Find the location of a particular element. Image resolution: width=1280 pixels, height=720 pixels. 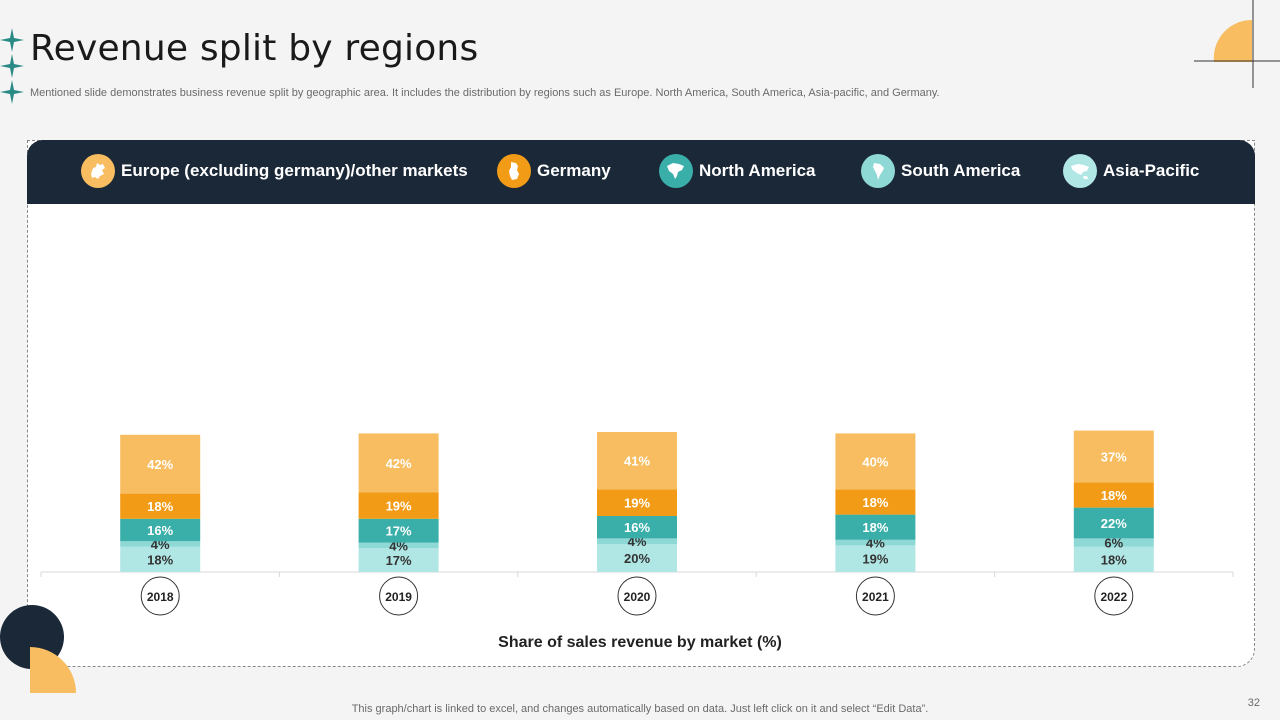

legend-label: Asia-Pacific is located at coordinates (1151, 170).